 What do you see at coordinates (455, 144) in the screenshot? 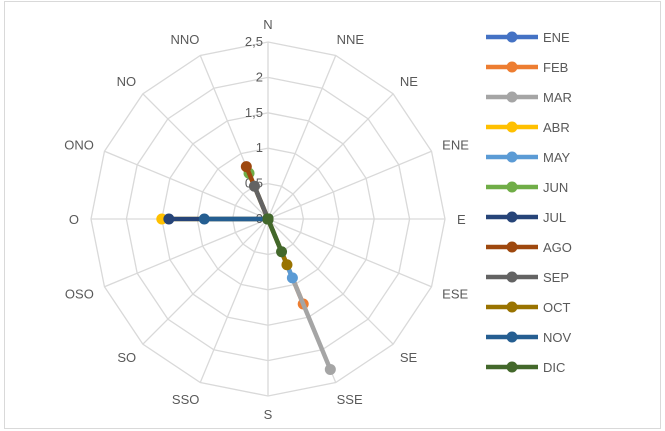
I see `direction-label-ENE: ENE` at bounding box center [455, 144].